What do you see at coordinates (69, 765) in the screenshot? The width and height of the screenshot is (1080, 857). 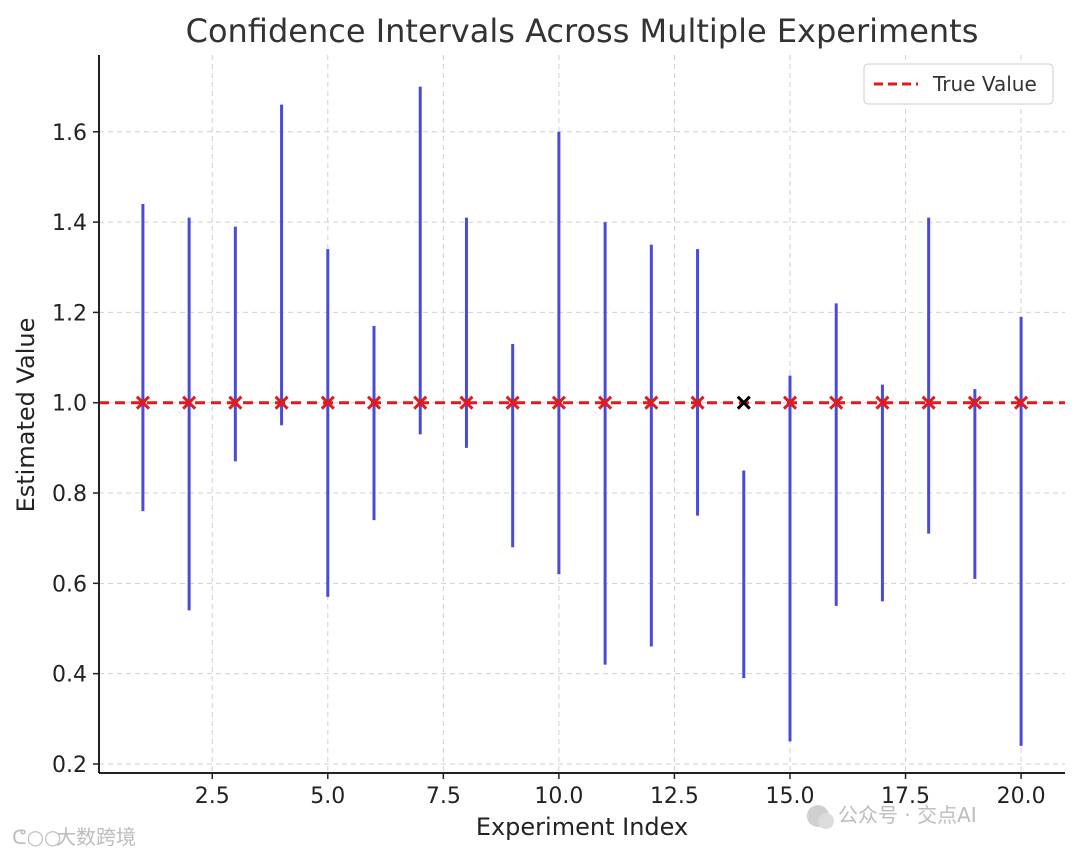 I see `y-tick-label: 0.2` at bounding box center [69, 765].